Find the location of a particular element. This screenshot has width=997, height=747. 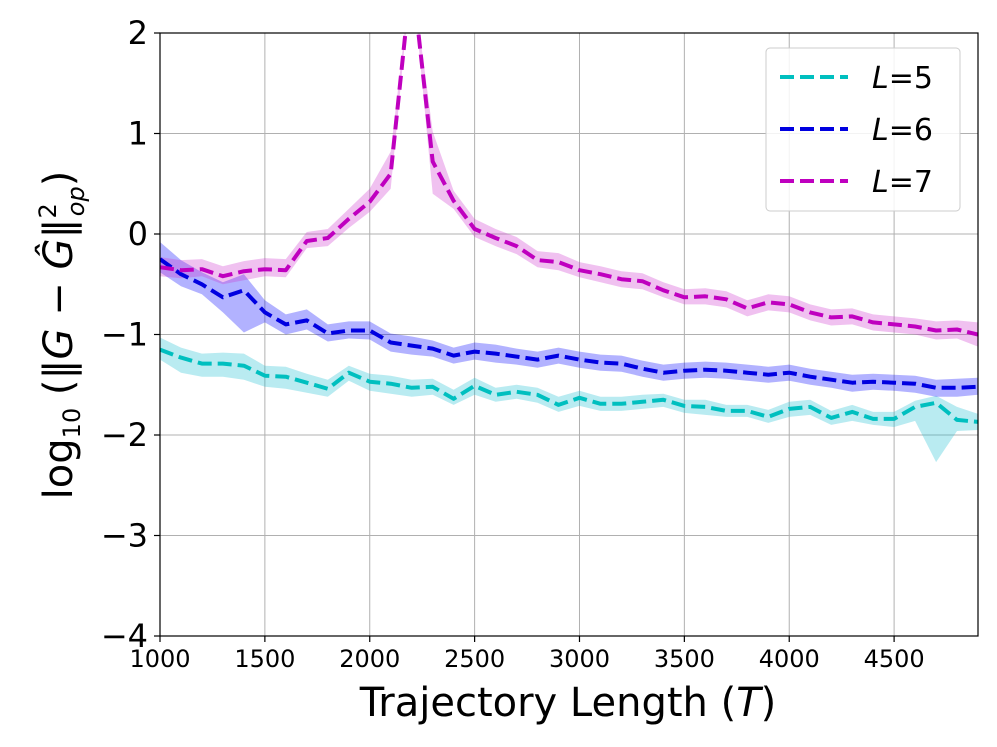

x-tick-label: 2000 is located at coordinates (369, 659).